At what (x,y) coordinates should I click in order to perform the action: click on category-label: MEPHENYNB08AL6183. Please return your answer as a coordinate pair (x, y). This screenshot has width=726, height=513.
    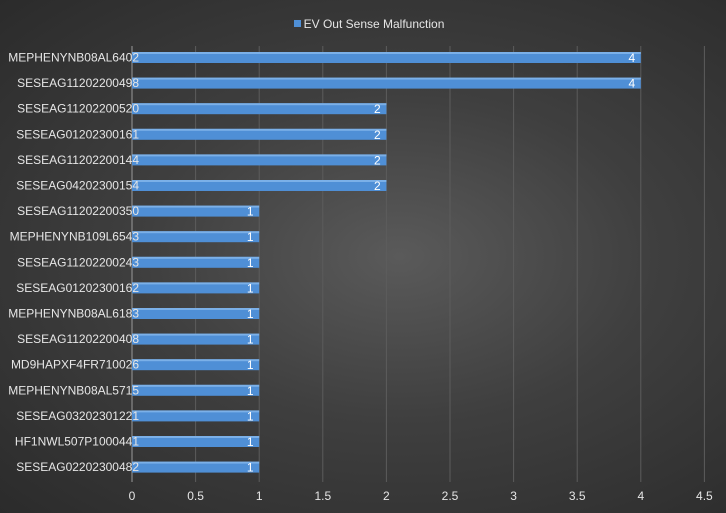
    Looking at the image, I should click on (73, 314).